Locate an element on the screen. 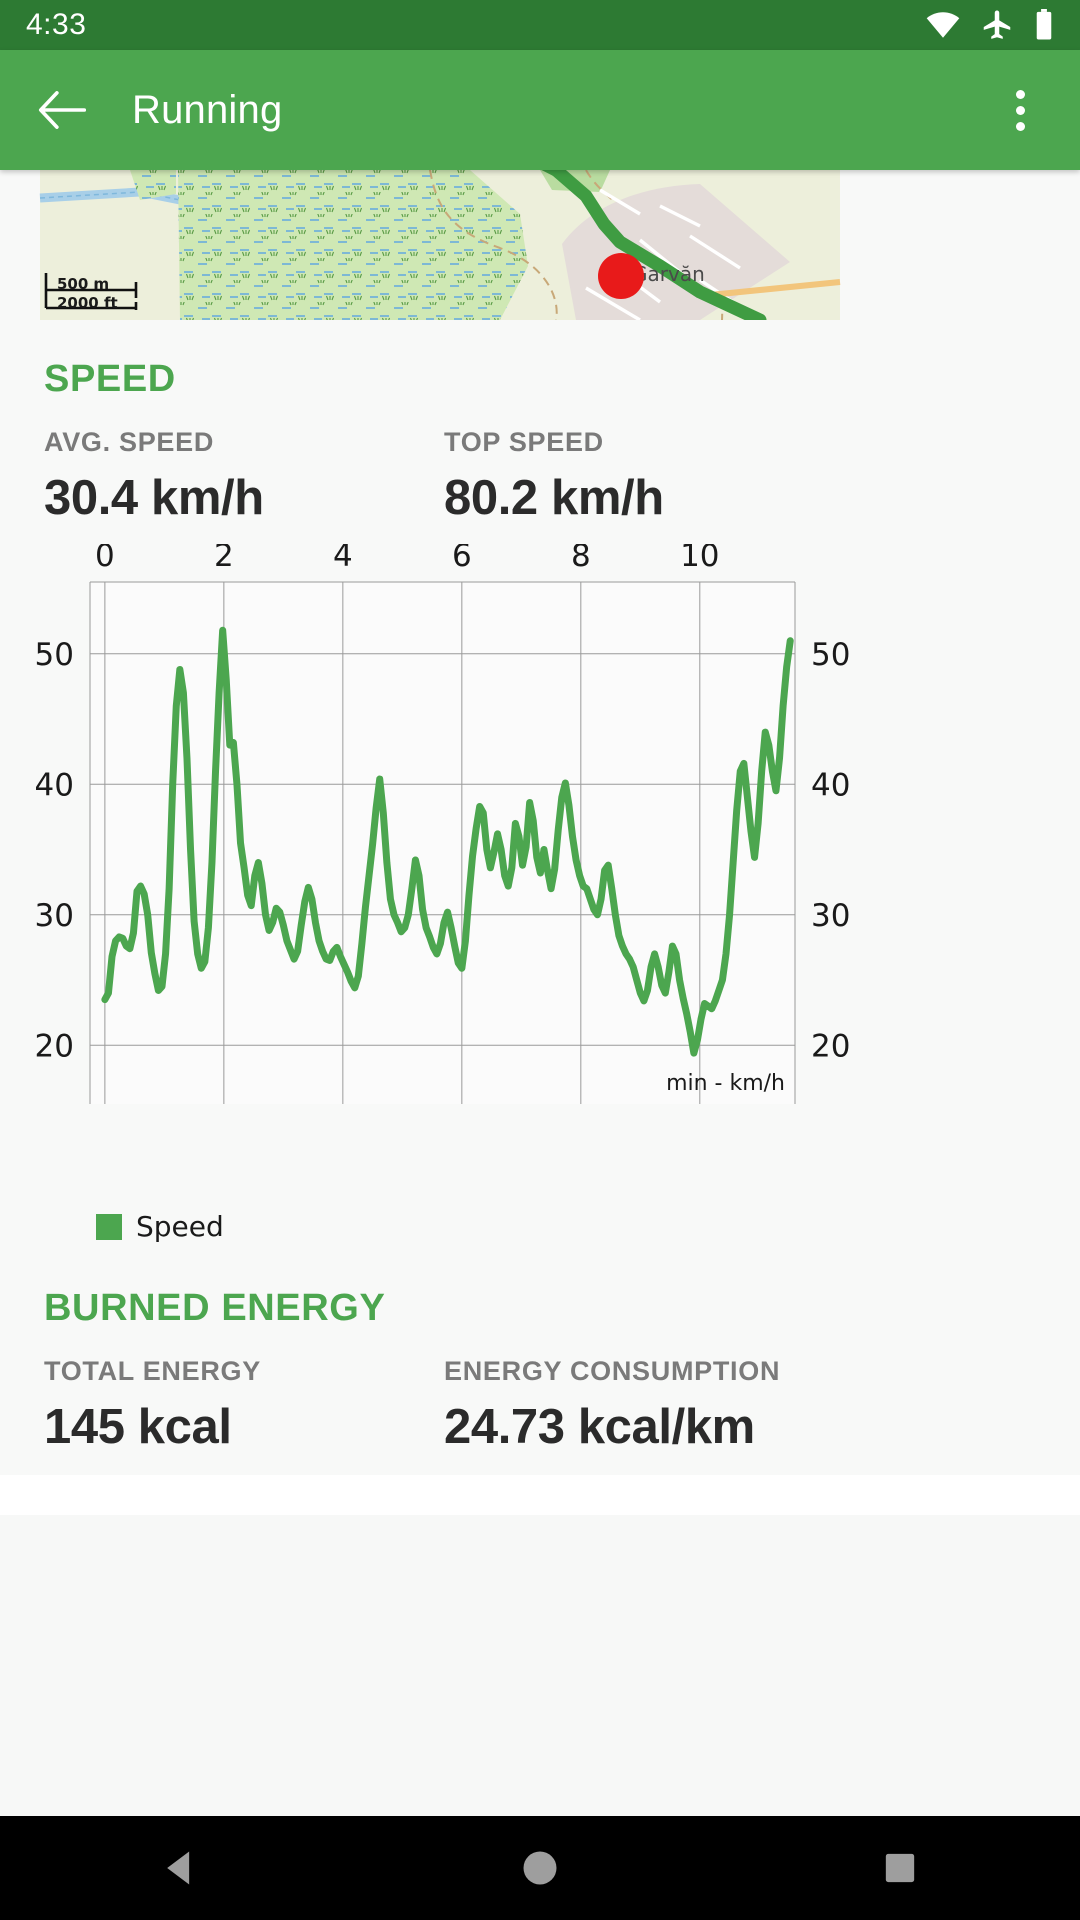 This screenshot has width=1080, height=1920. stat-top-speed-value: 80.2 km/h is located at coordinates (554, 498).